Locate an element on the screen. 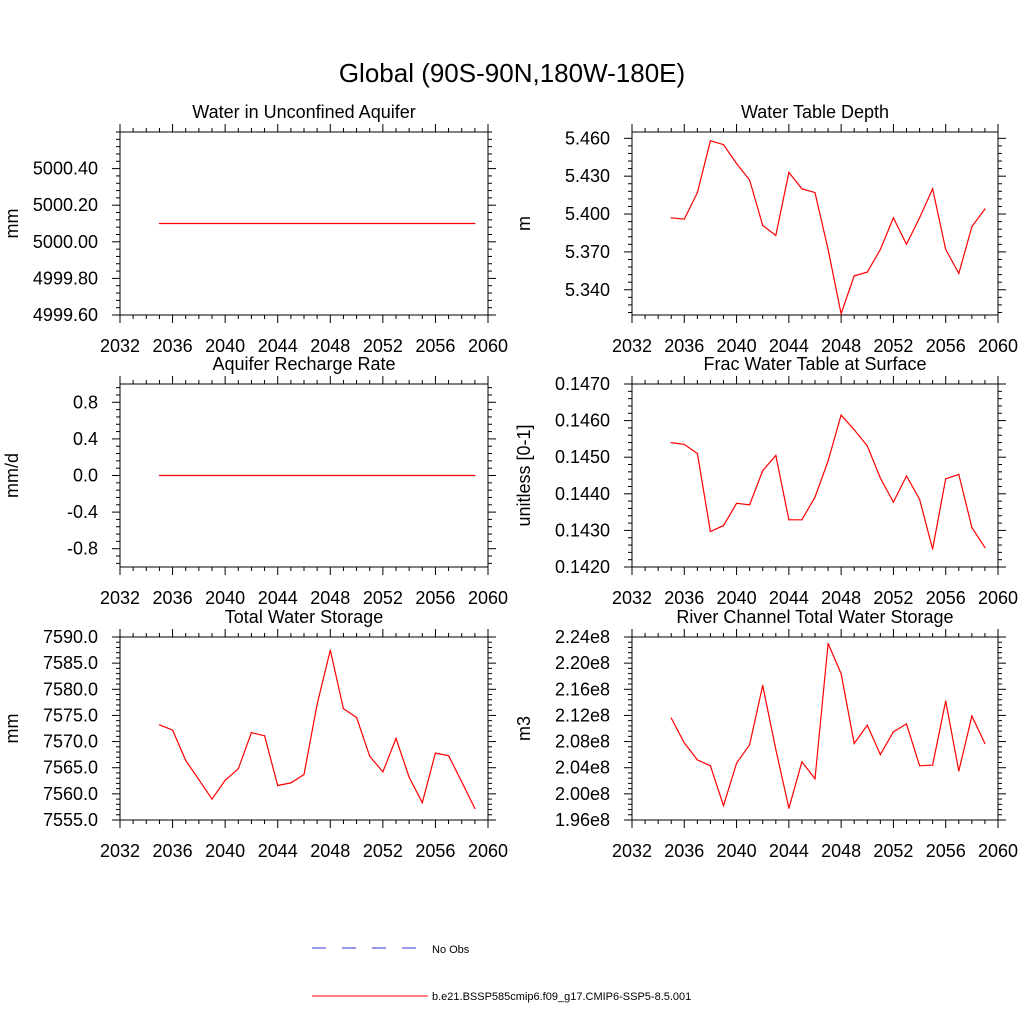  y-tick-label: 0.1420 is located at coordinates (582, 567).